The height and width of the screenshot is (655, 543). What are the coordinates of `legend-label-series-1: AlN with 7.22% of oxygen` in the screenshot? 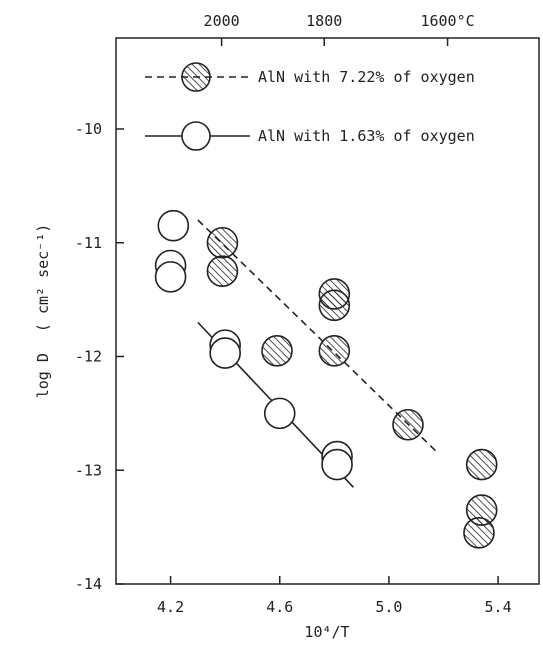 It's located at (366, 77).